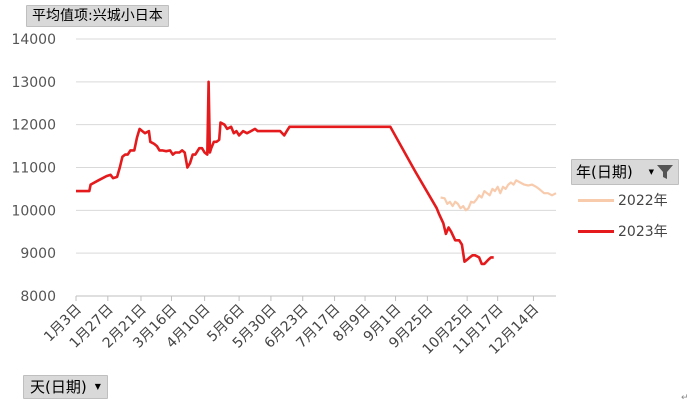 The height and width of the screenshot is (406, 692). What do you see at coordinates (38, 297) in the screenshot?
I see `y-tick-label: 8000` at bounding box center [38, 297].